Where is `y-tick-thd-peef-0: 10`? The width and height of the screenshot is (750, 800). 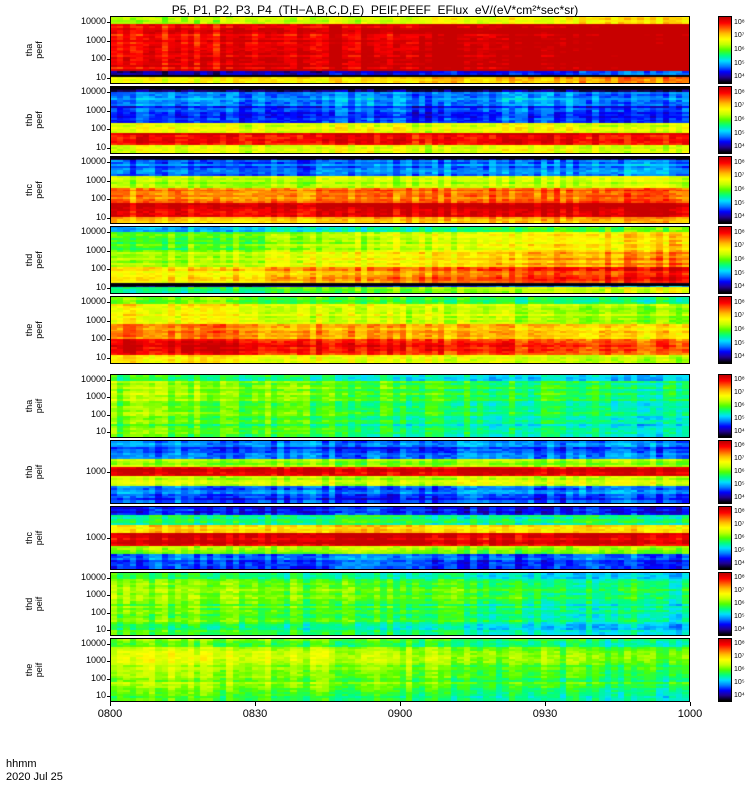
y-tick-thd-peef-0: 10 is located at coordinates (100, 286).